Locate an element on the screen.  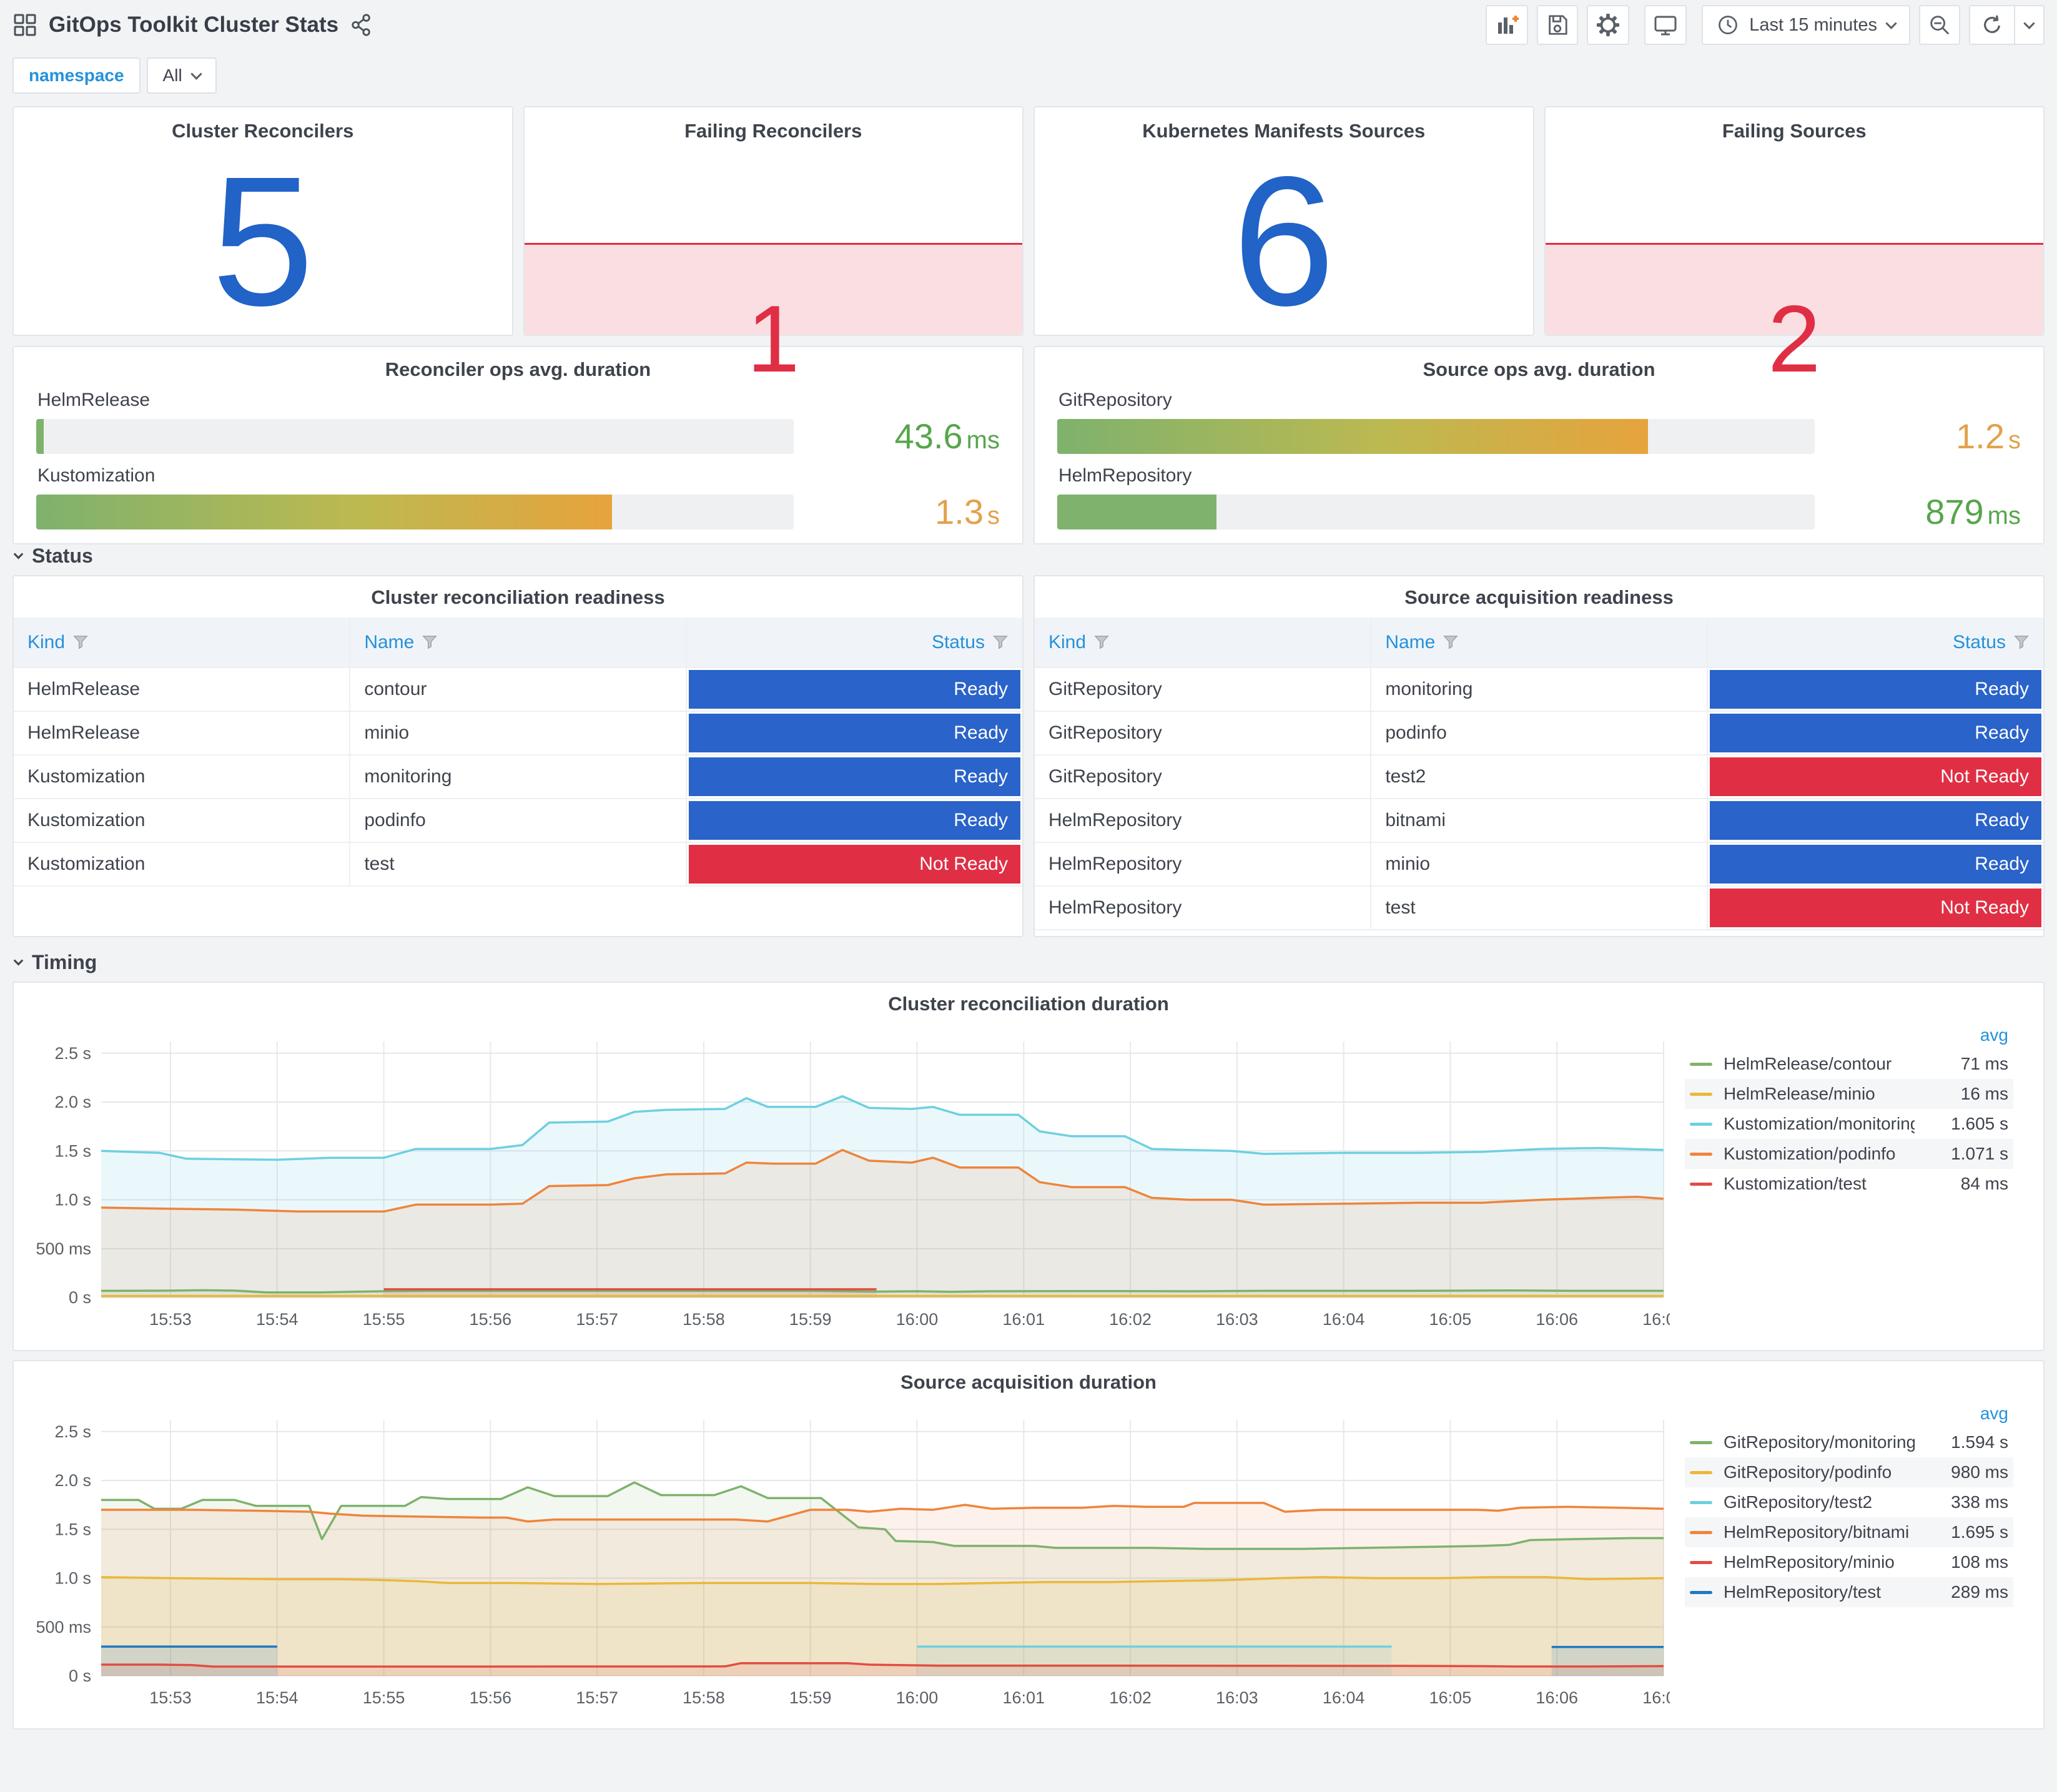
legend-item: Kustomization/podinfo 1.071 s is located at coordinates (1849, 1154).